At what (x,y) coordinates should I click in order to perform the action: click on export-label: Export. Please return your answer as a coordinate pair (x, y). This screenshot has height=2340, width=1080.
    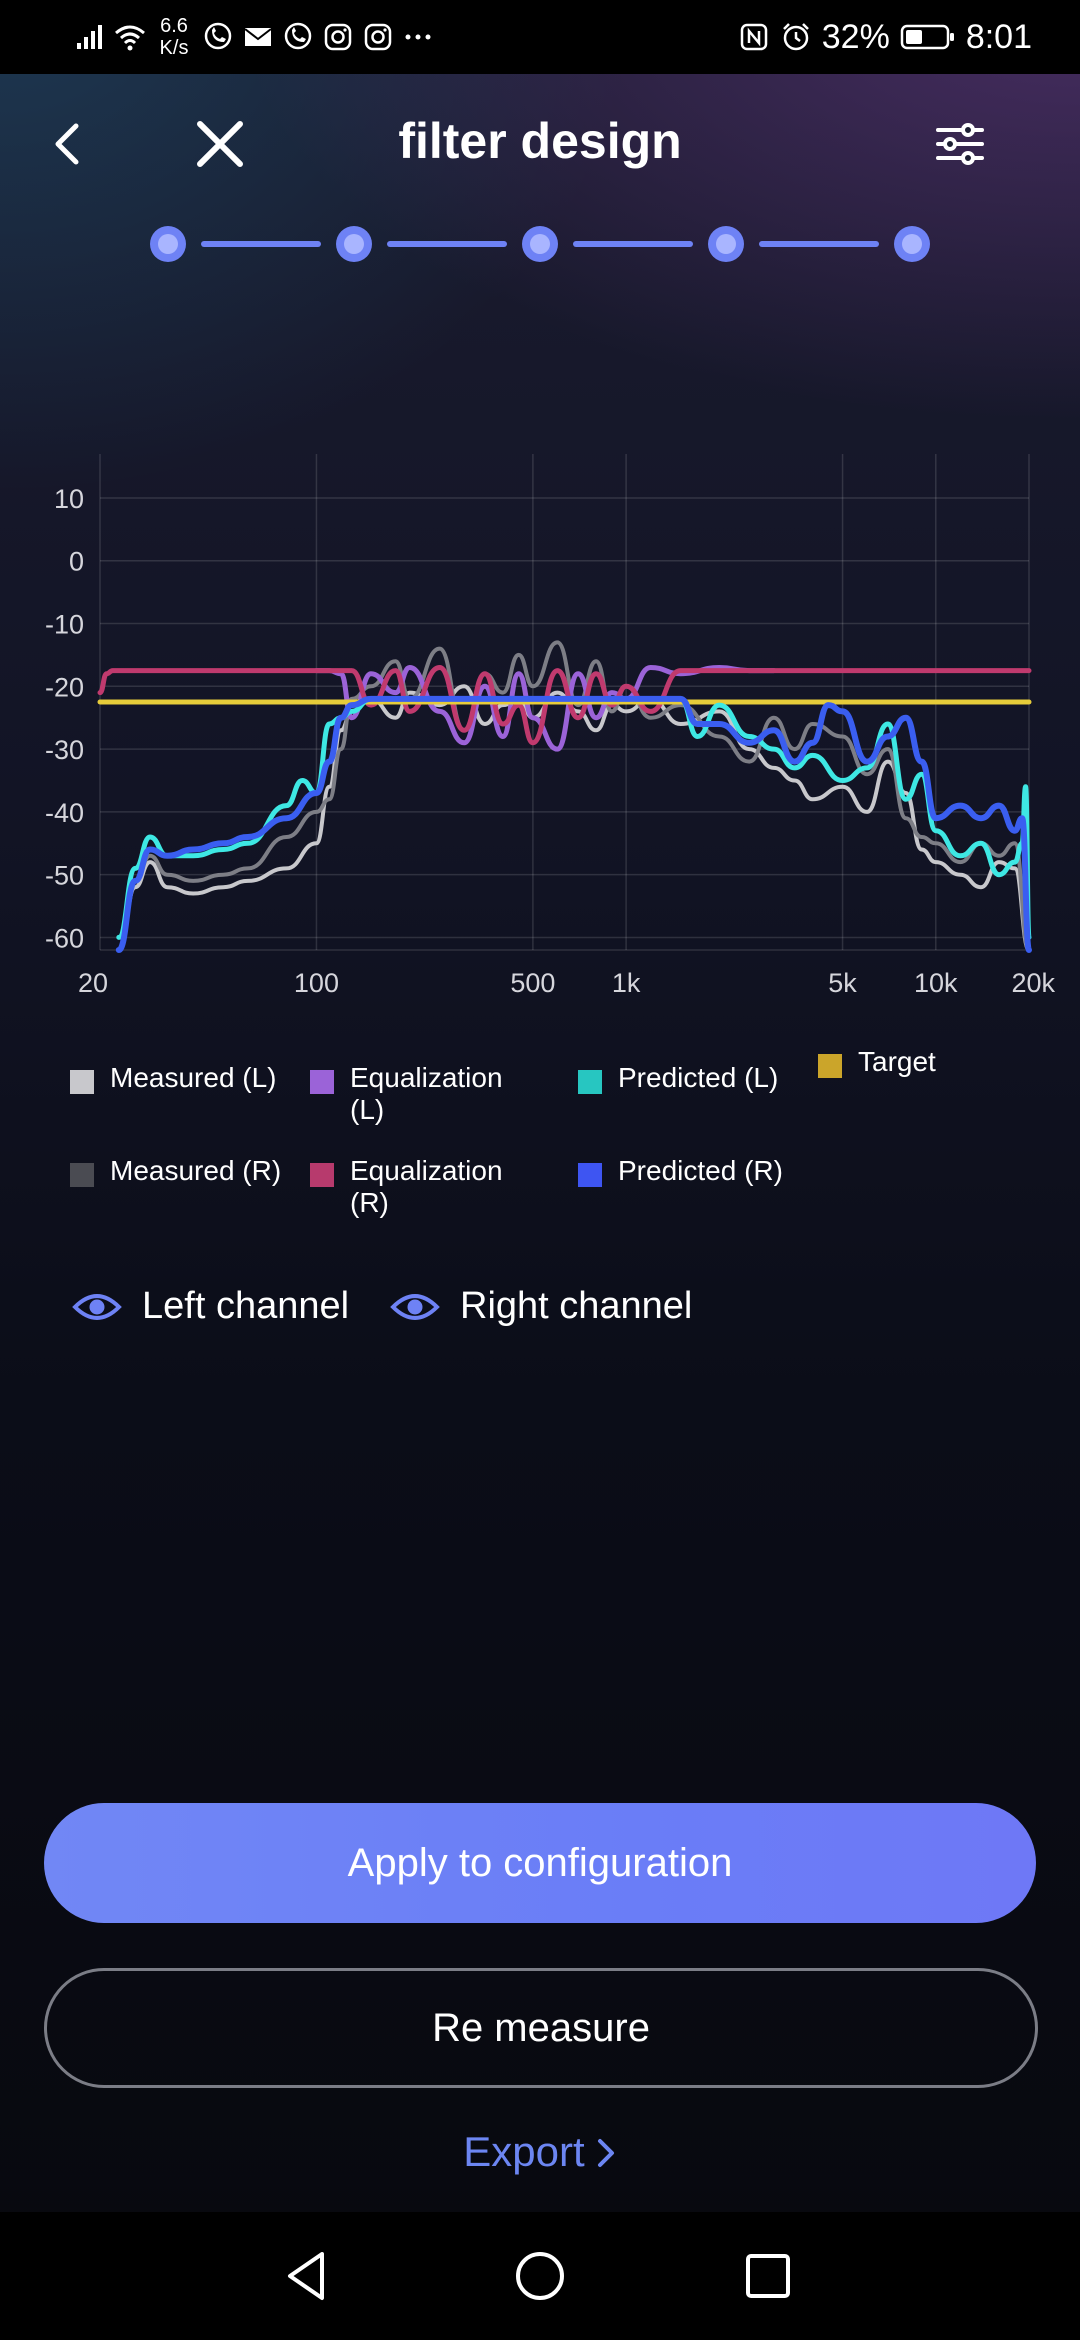
    Looking at the image, I should click on (524, 2151).